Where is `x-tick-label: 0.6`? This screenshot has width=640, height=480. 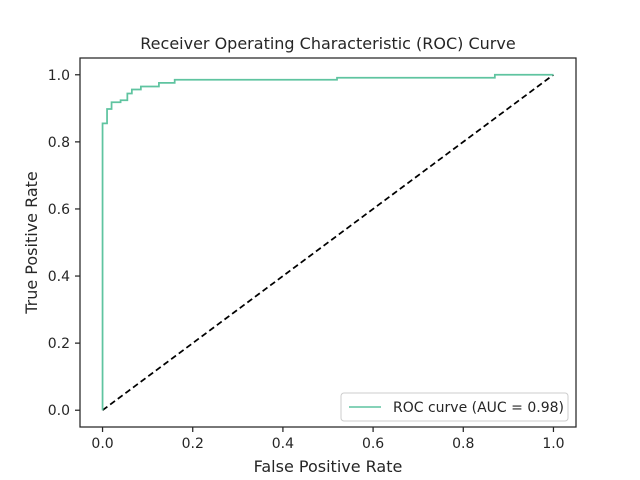 x-tick-label: 0.6 is located at coordinates (373, 444).